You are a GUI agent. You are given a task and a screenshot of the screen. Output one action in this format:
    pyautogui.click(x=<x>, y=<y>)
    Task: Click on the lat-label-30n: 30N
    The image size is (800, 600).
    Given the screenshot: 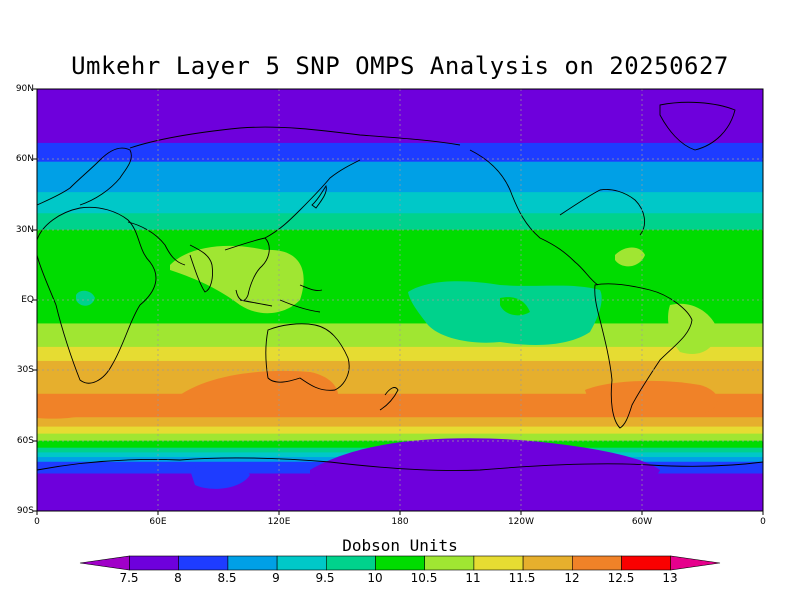 What is the action you would take?
    pyautogui.click(x=24, y=230)
    